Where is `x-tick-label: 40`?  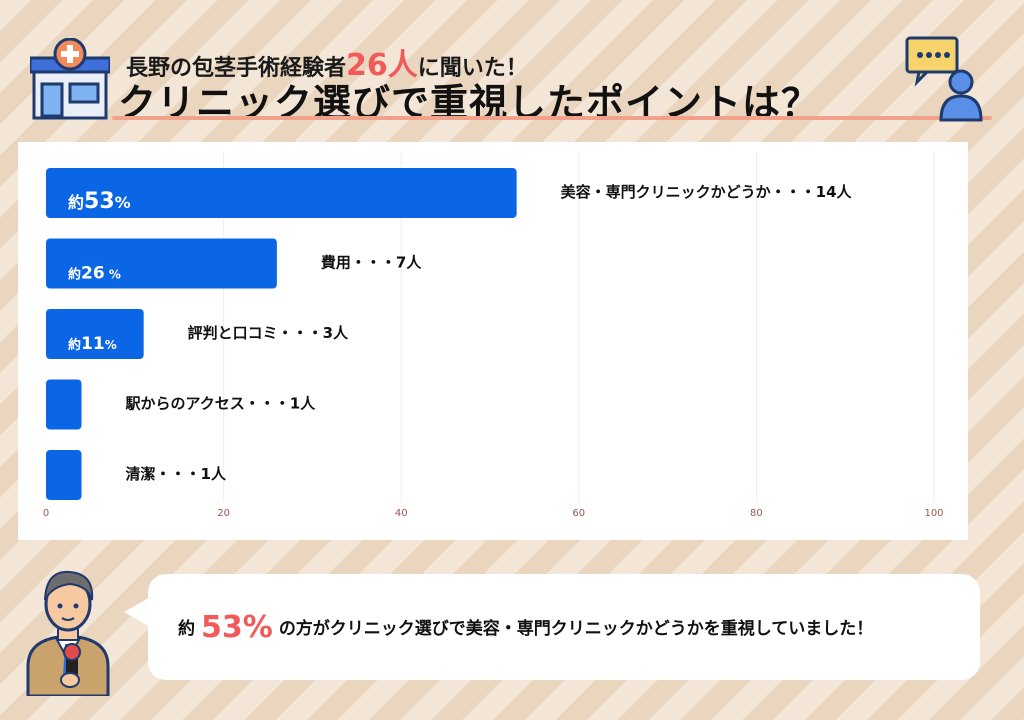
x-tick-label: 40 is located at coordinates (401, 513).